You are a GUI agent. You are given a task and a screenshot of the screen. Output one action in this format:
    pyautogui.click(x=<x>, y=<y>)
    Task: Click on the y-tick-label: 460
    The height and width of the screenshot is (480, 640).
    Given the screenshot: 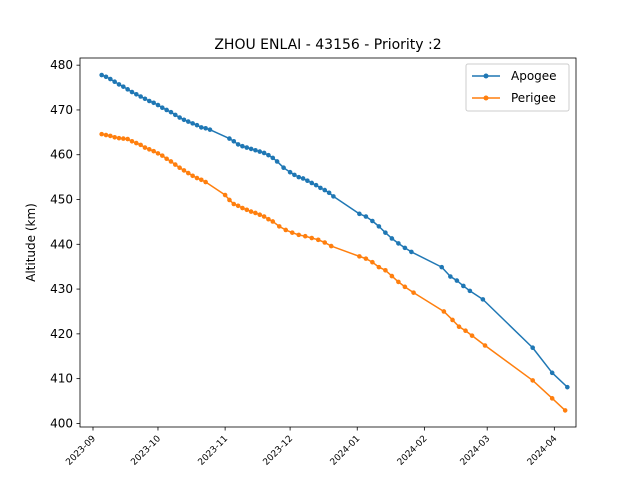 What is the action you would take?
    pyautogui.click(x=61, y=155)
    